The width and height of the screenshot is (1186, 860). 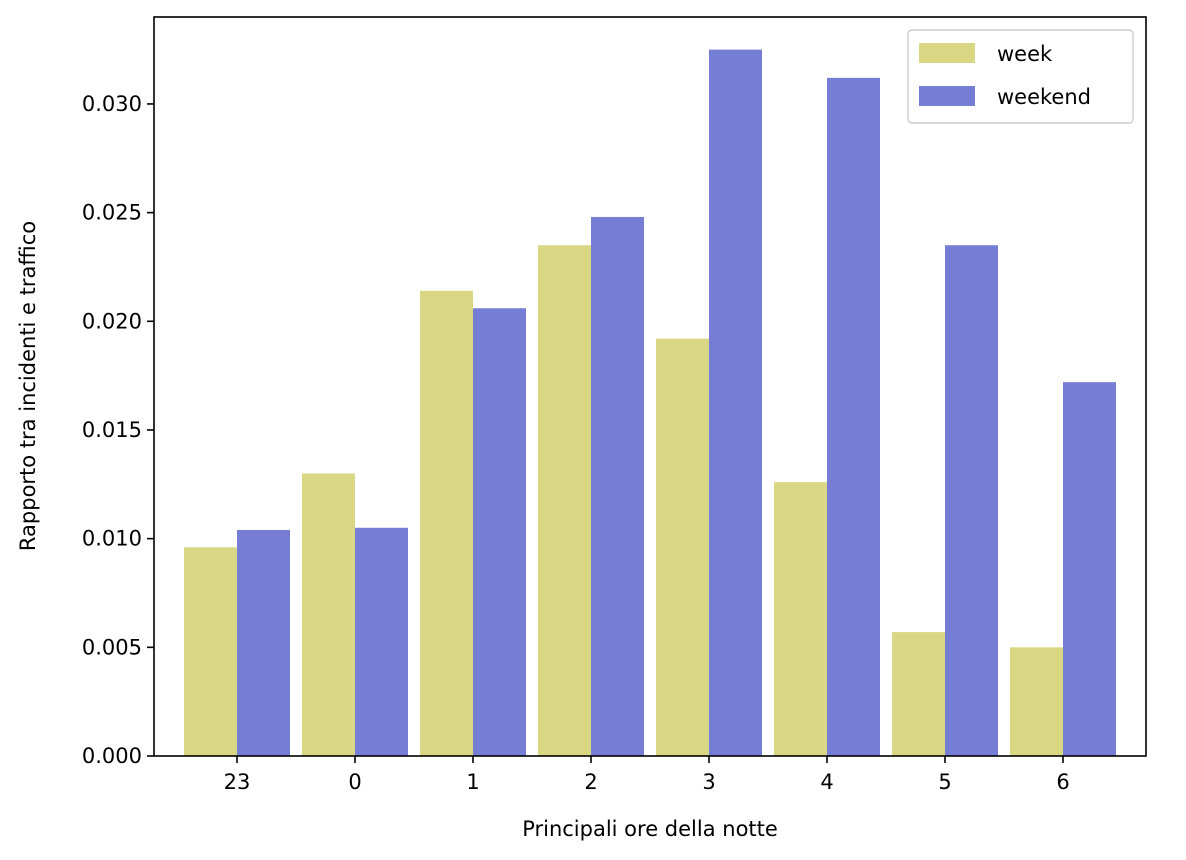 I want to click on x-tick-label: 5, so click(x=944, y=782).